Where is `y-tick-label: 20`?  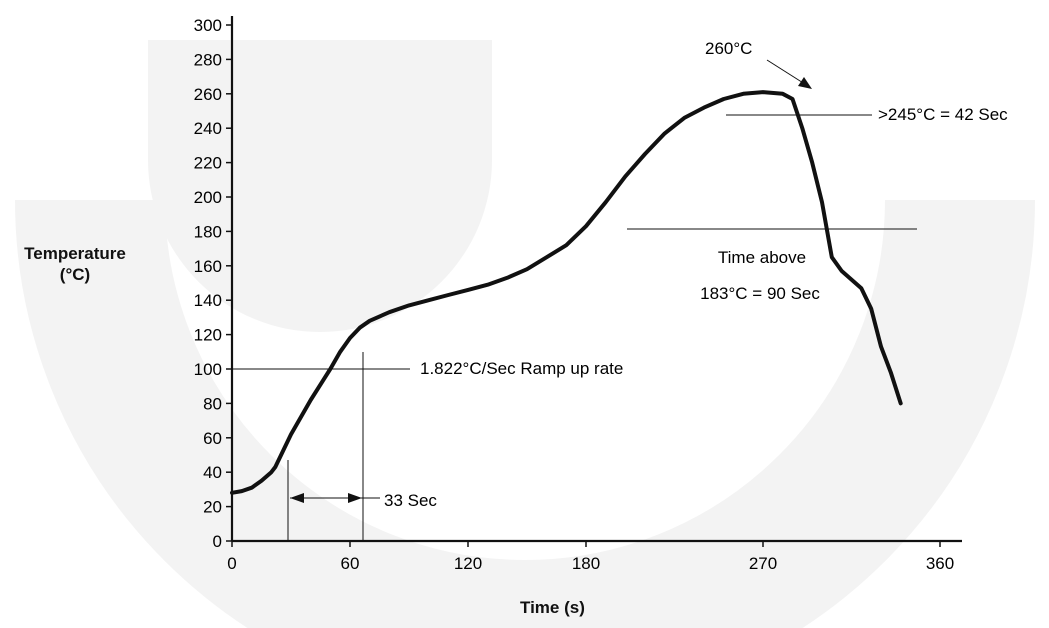 y-tick-label: 20 is located at coordinates (212, 507).